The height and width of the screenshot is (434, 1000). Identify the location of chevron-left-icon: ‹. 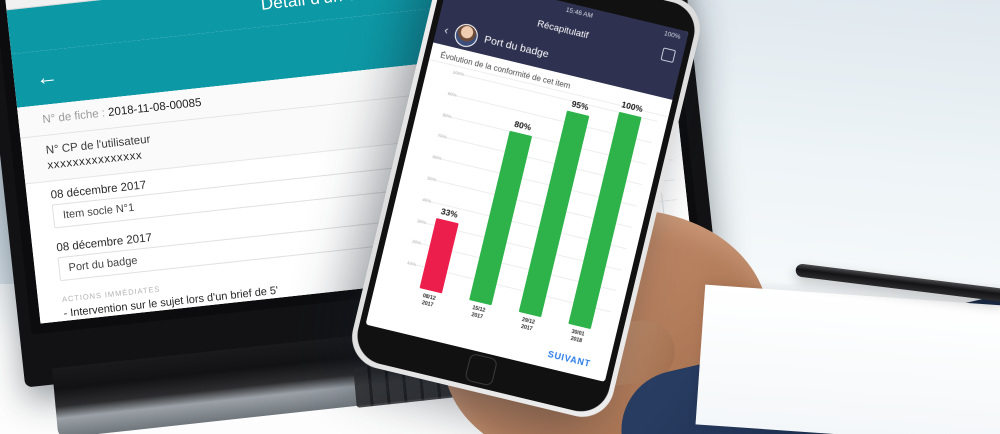
(446, 30).